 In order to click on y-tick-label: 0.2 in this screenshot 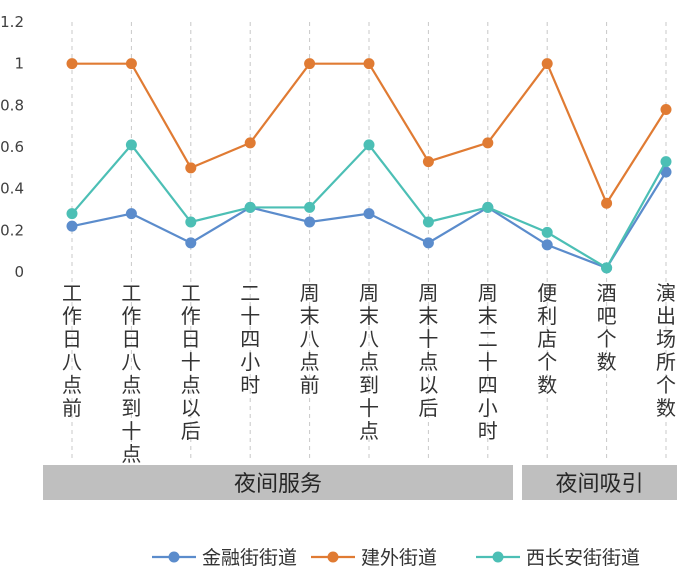, I will do `click(12, 230)`.